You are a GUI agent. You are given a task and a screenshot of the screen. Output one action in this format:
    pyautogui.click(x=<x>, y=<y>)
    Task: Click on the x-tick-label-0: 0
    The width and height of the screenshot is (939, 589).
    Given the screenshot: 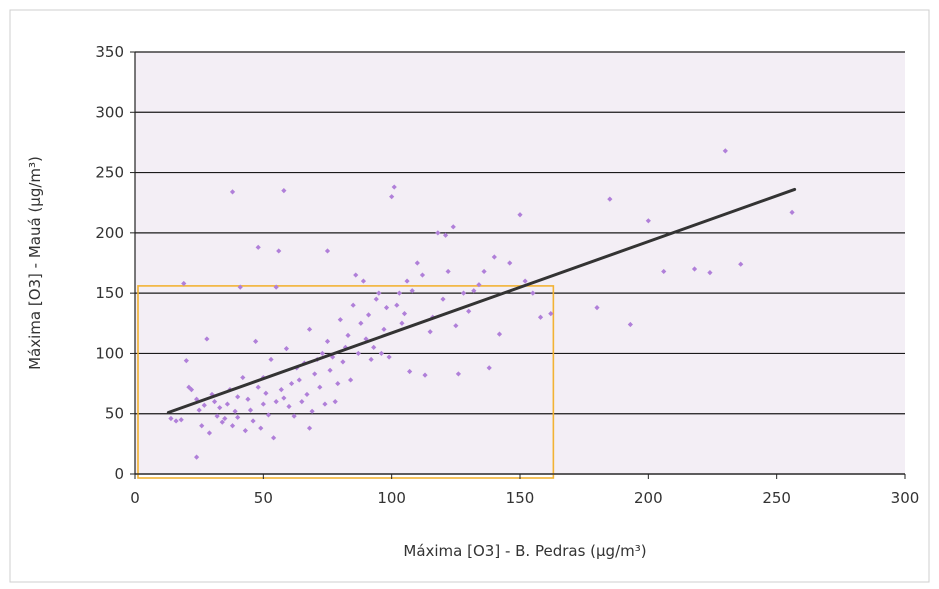 What is the action you would take?
    pyautogui.click(x=135, y=498)
    